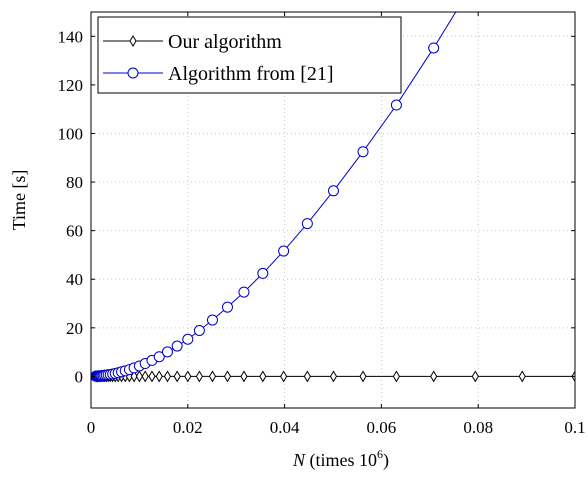 This screenshot has width=588, height=478. Describe the element at coordinates (74, 279) in the screenshot. I see `y-tick-label: 40` at that location.